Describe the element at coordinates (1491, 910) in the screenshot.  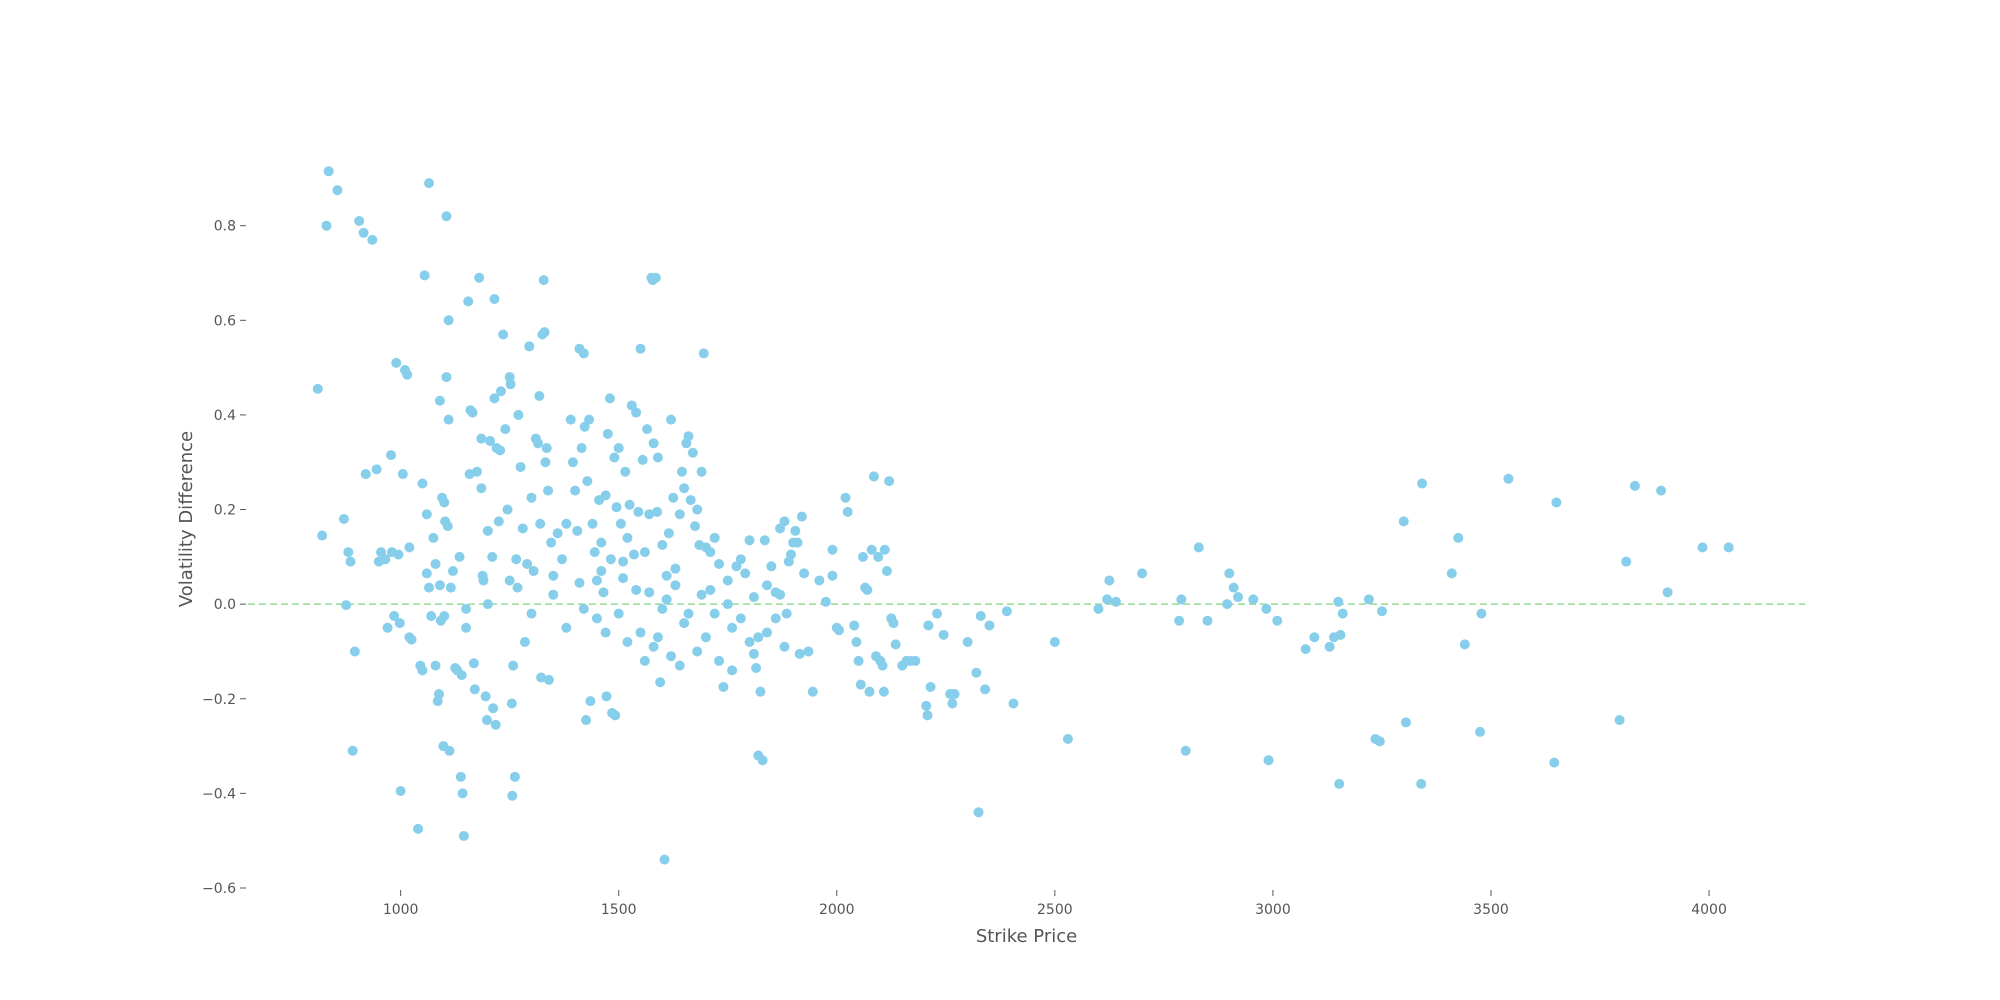
I see `x-tick-label: 3500` at that location.